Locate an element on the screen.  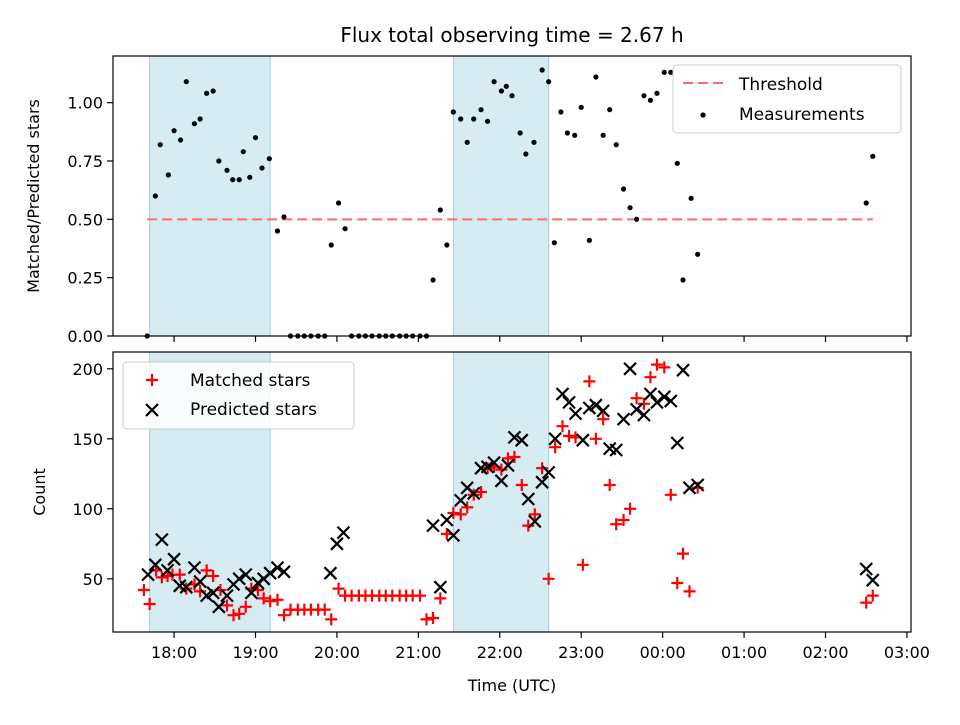
bottom-legend-frame is located at coordinates (238, 395).